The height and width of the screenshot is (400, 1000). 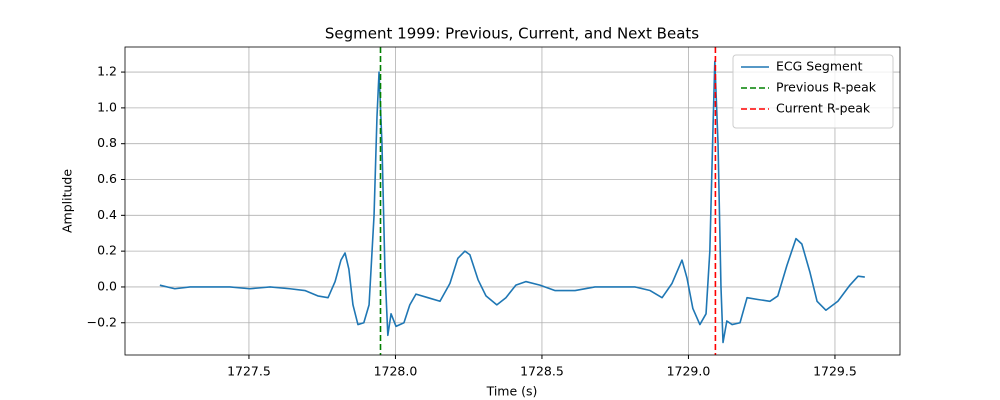 What do you see at coordinates (835, 371) in the screenshot?
I see `x-tick-label: 1729.5` at bounding box center [835, 371].